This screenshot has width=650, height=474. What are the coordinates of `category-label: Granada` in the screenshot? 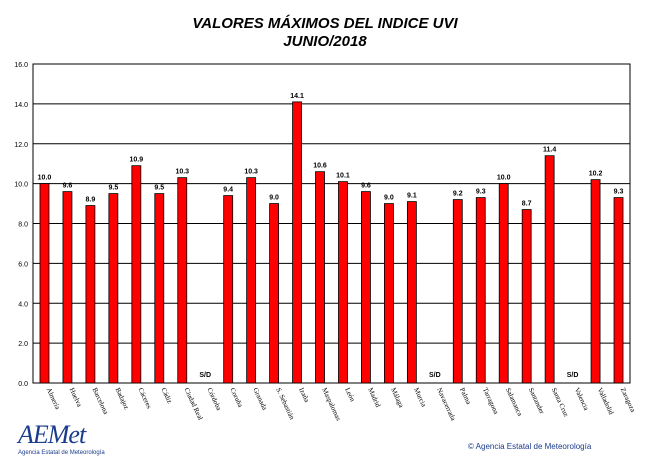 It's located at (260, 399).